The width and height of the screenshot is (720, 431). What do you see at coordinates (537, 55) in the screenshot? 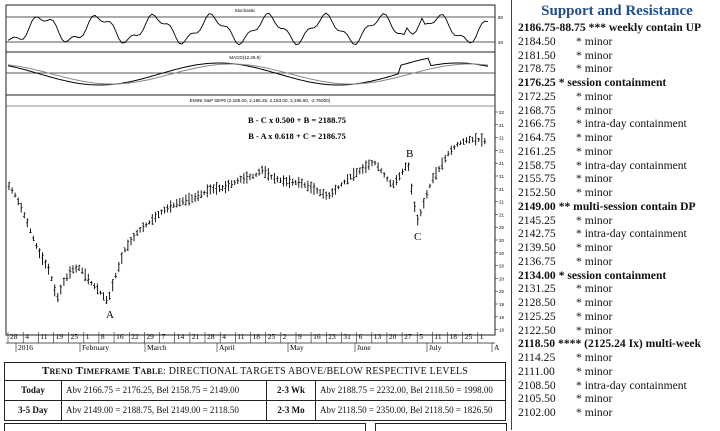
I see `sr-level-price: 2181.50` at bounding box center [537, 55].